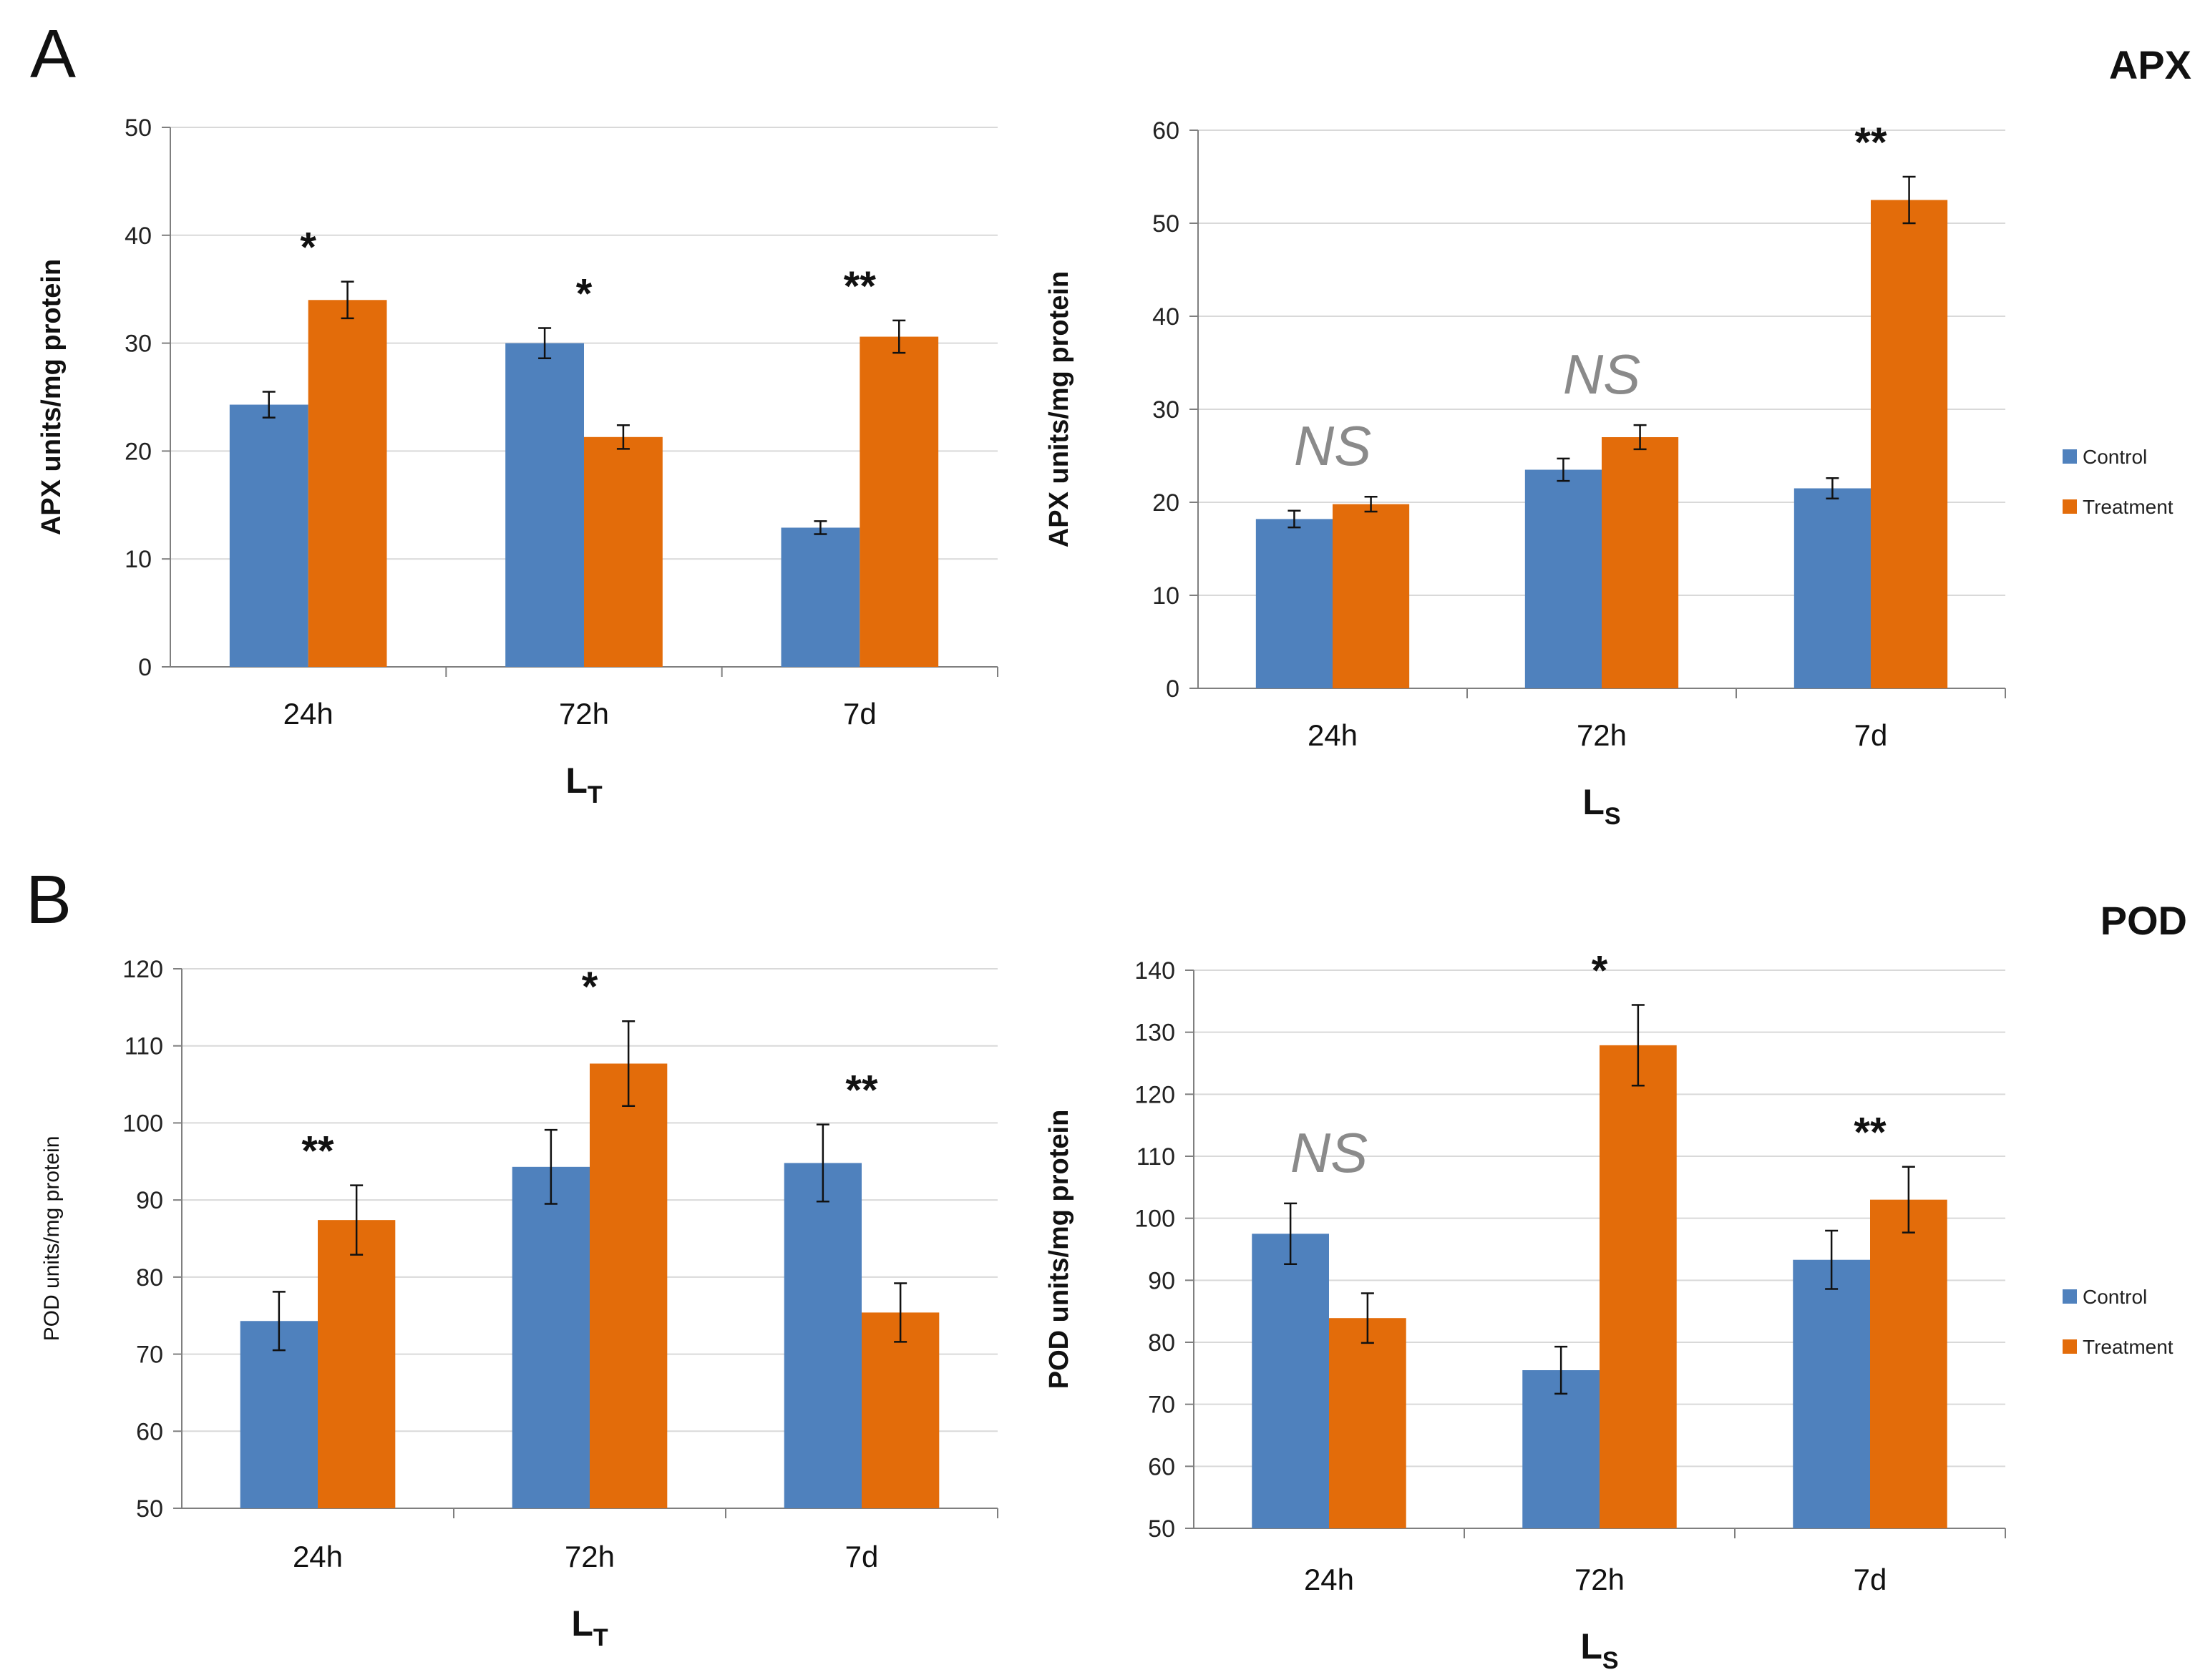  I want to click on enzyme-label: APX, so click(2150, 64).